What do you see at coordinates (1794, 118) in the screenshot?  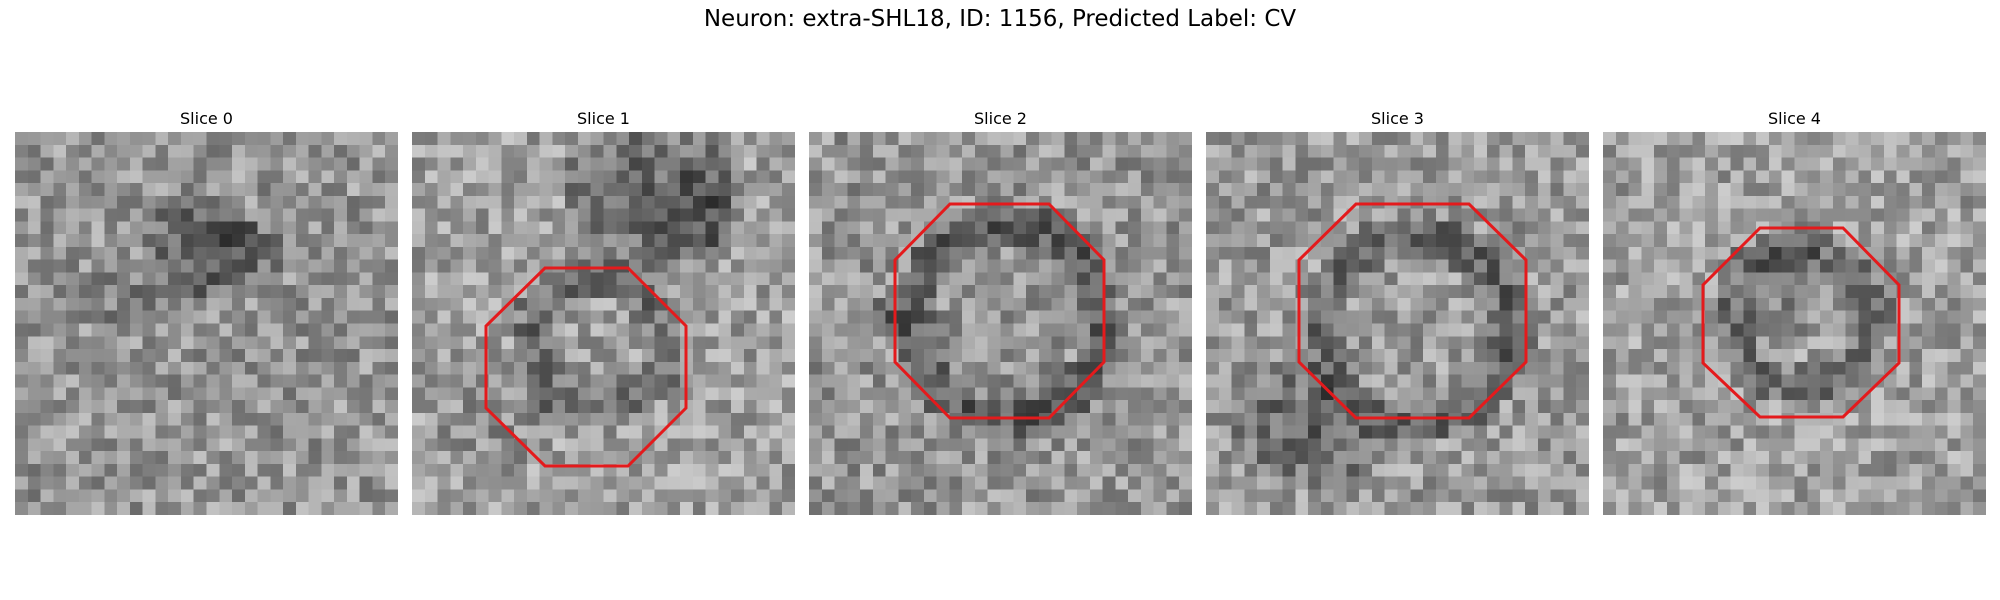 I see `slice-title: Slice 4` at bounding box center [1794, 118].